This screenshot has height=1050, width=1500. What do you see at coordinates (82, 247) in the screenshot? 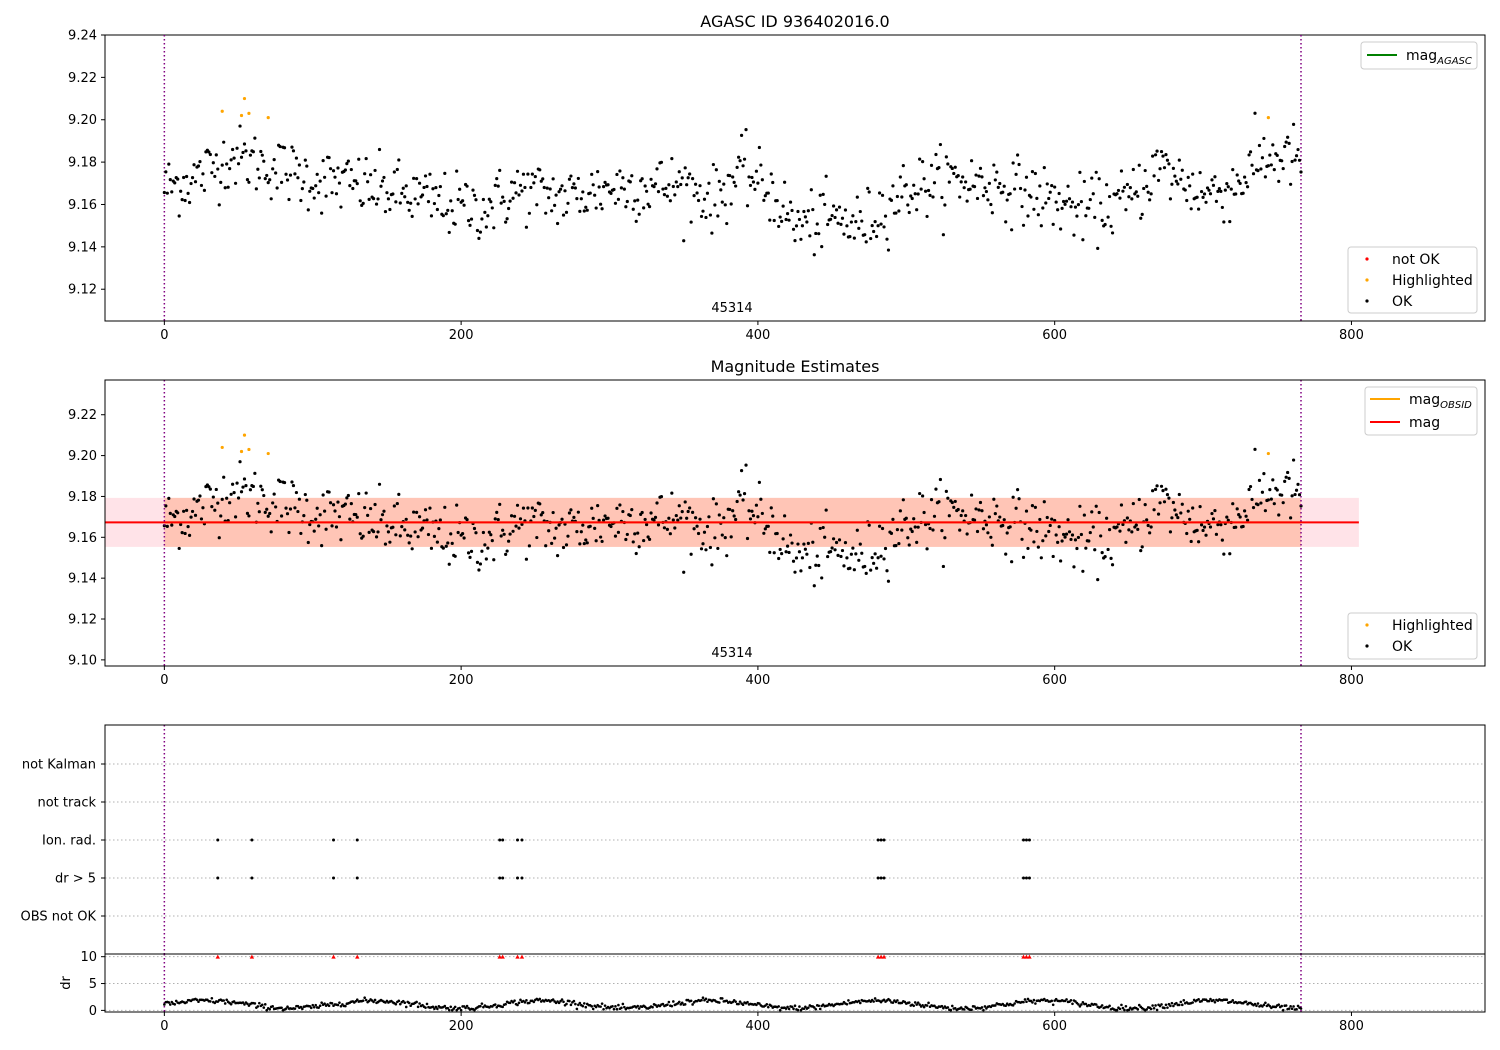
I see `y-tick-label: 9.14` at bounding box center [82, 247].